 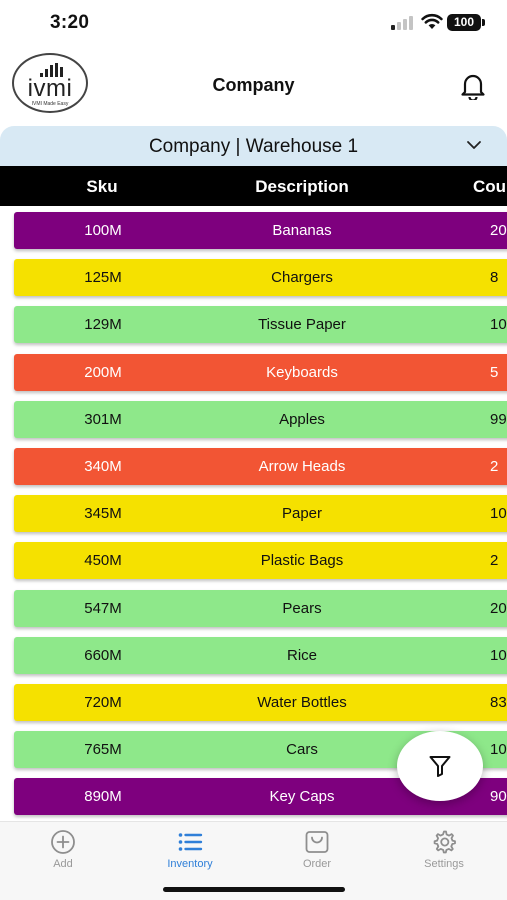 I want to click on ivmi-logo: ivmi IVMI Made Easy, so click(x=50, y=83).